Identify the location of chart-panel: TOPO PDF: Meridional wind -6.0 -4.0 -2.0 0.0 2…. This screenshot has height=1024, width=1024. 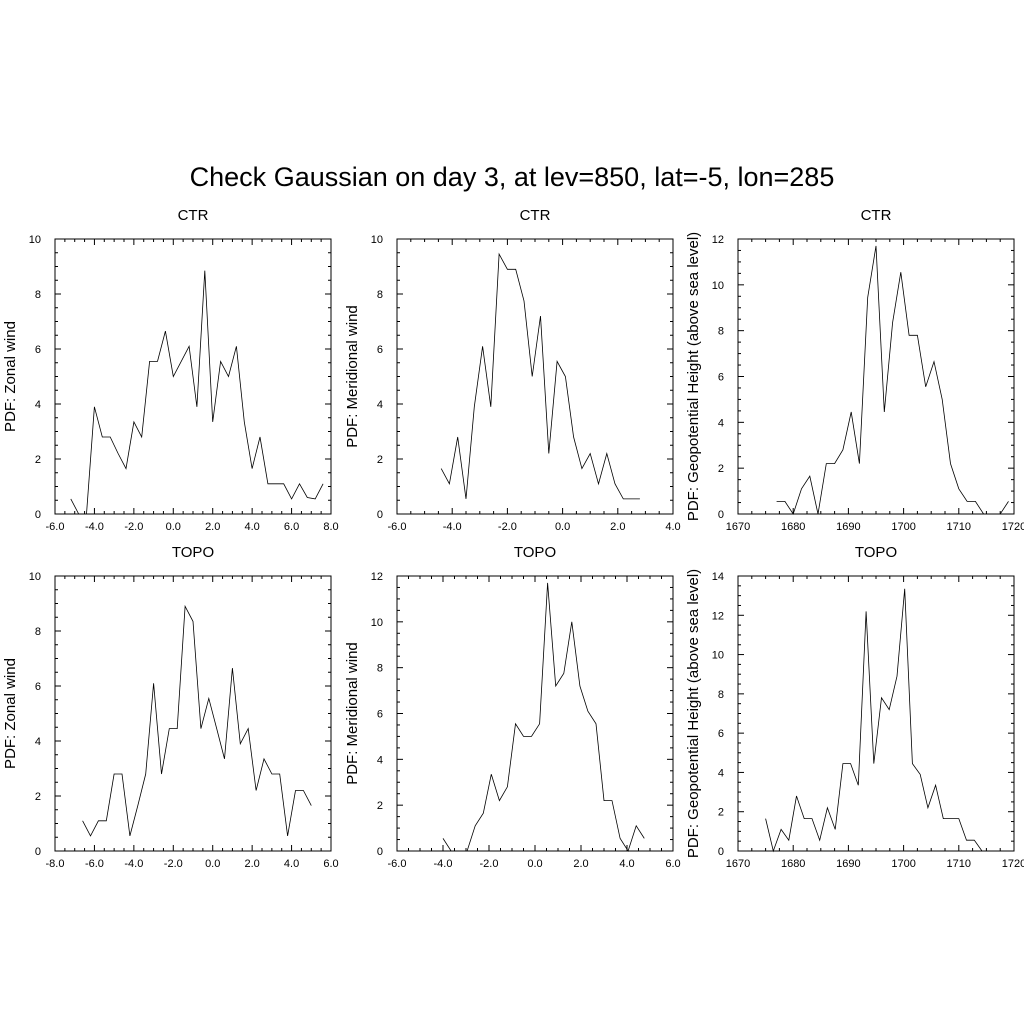
(512, 707).